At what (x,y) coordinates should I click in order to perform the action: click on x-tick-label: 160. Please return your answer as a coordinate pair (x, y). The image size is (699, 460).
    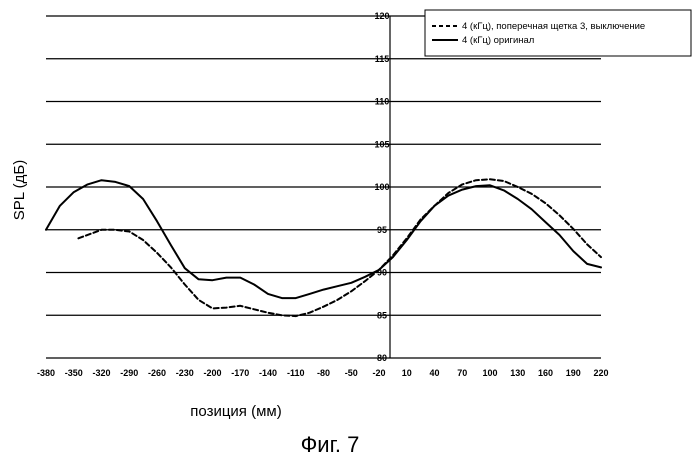
    Looking at the image, I should click on (545, 373).